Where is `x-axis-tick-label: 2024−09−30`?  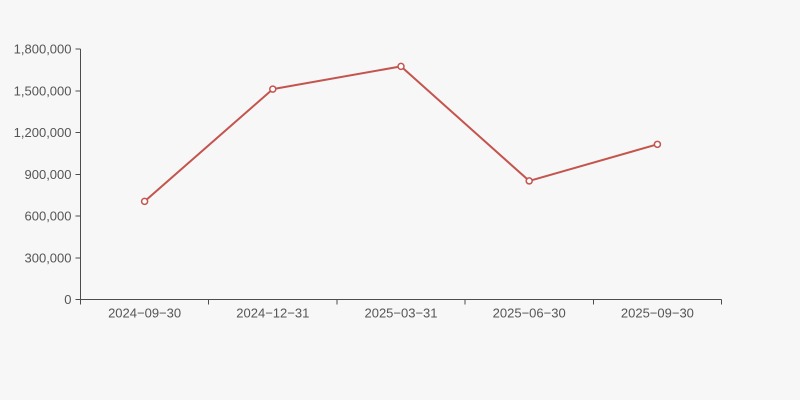 x-axis-tick-label: 2024−09−30 is located at coordinates (144, 313).